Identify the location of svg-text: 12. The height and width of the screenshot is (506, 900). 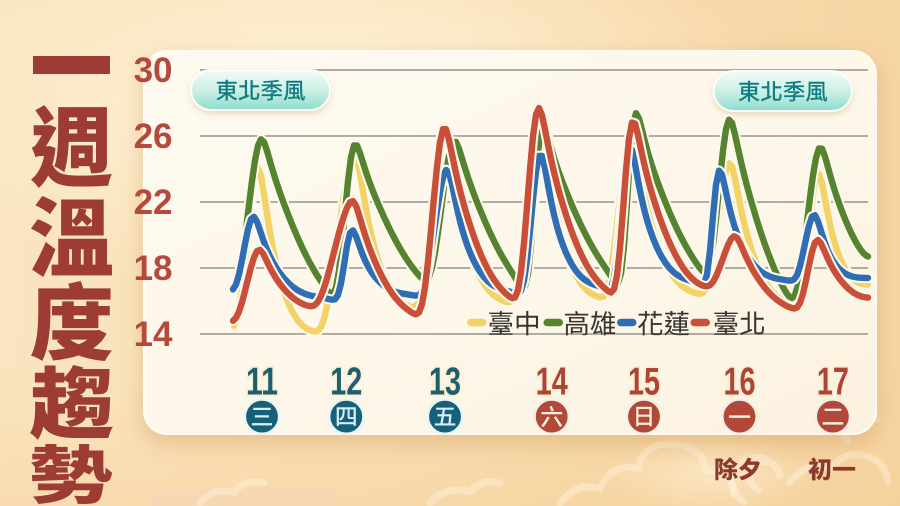
(346, 382).